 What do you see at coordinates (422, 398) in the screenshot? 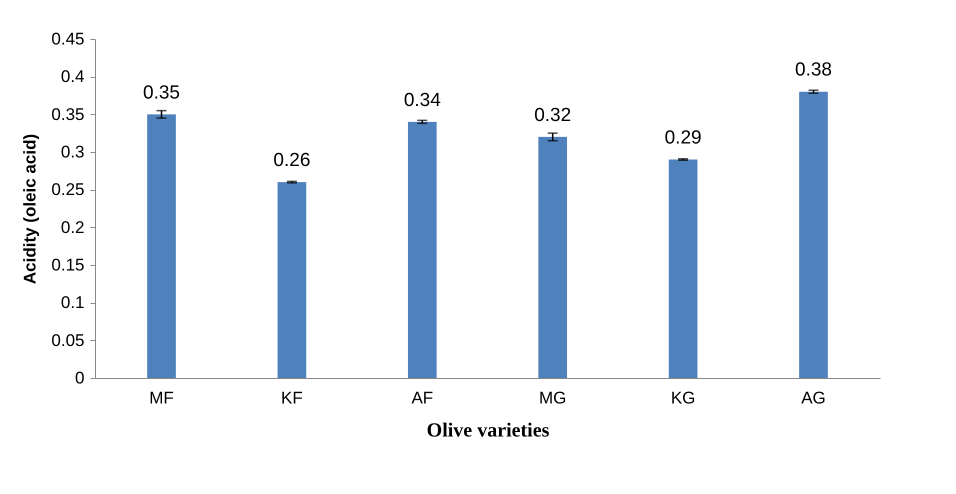
I see `x-tick-label: AF` at bounding box center [422, 398].